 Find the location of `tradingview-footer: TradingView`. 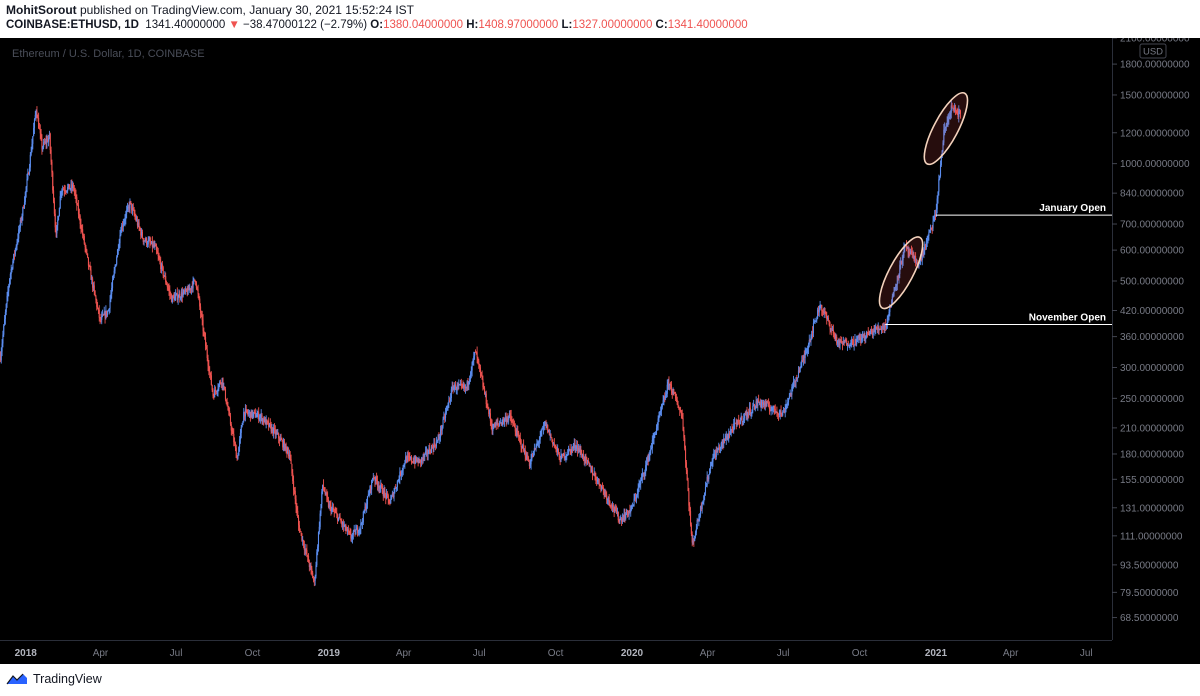

tradingview-footer: TradingView is located at coordinates (54, 679).